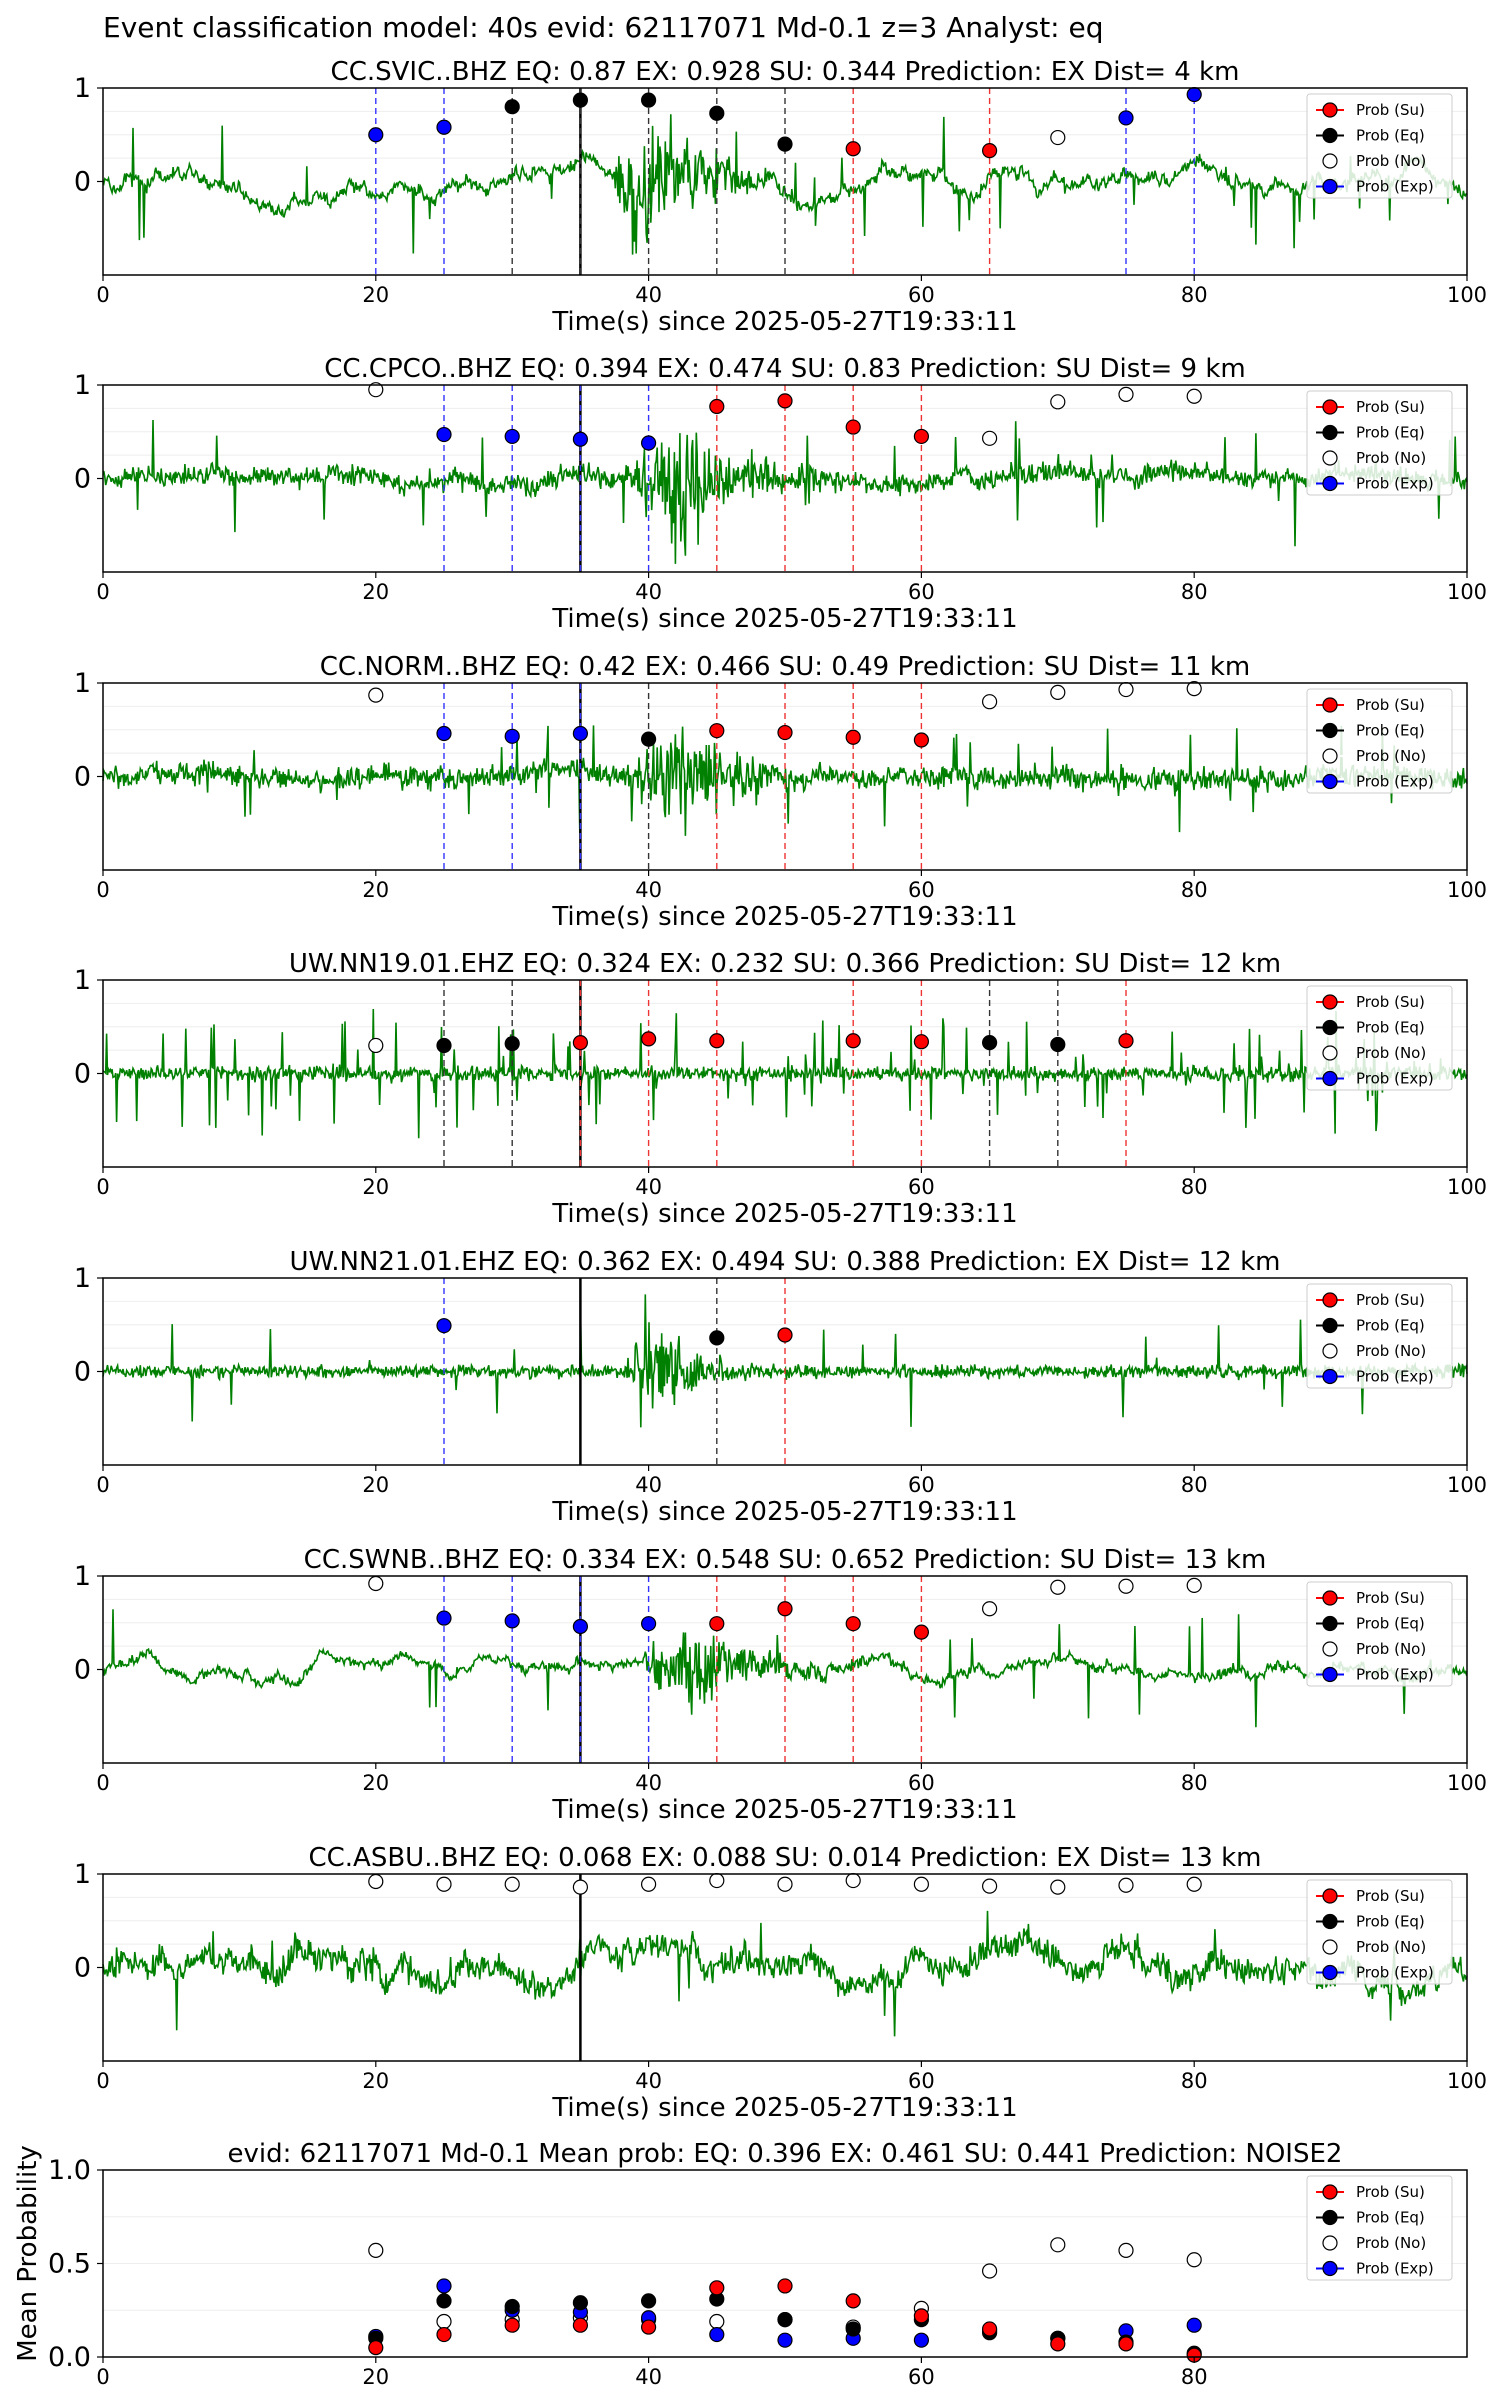 The image size is (1500, 2400). I want to click on legend-marker-su, so click(1330, 1002).